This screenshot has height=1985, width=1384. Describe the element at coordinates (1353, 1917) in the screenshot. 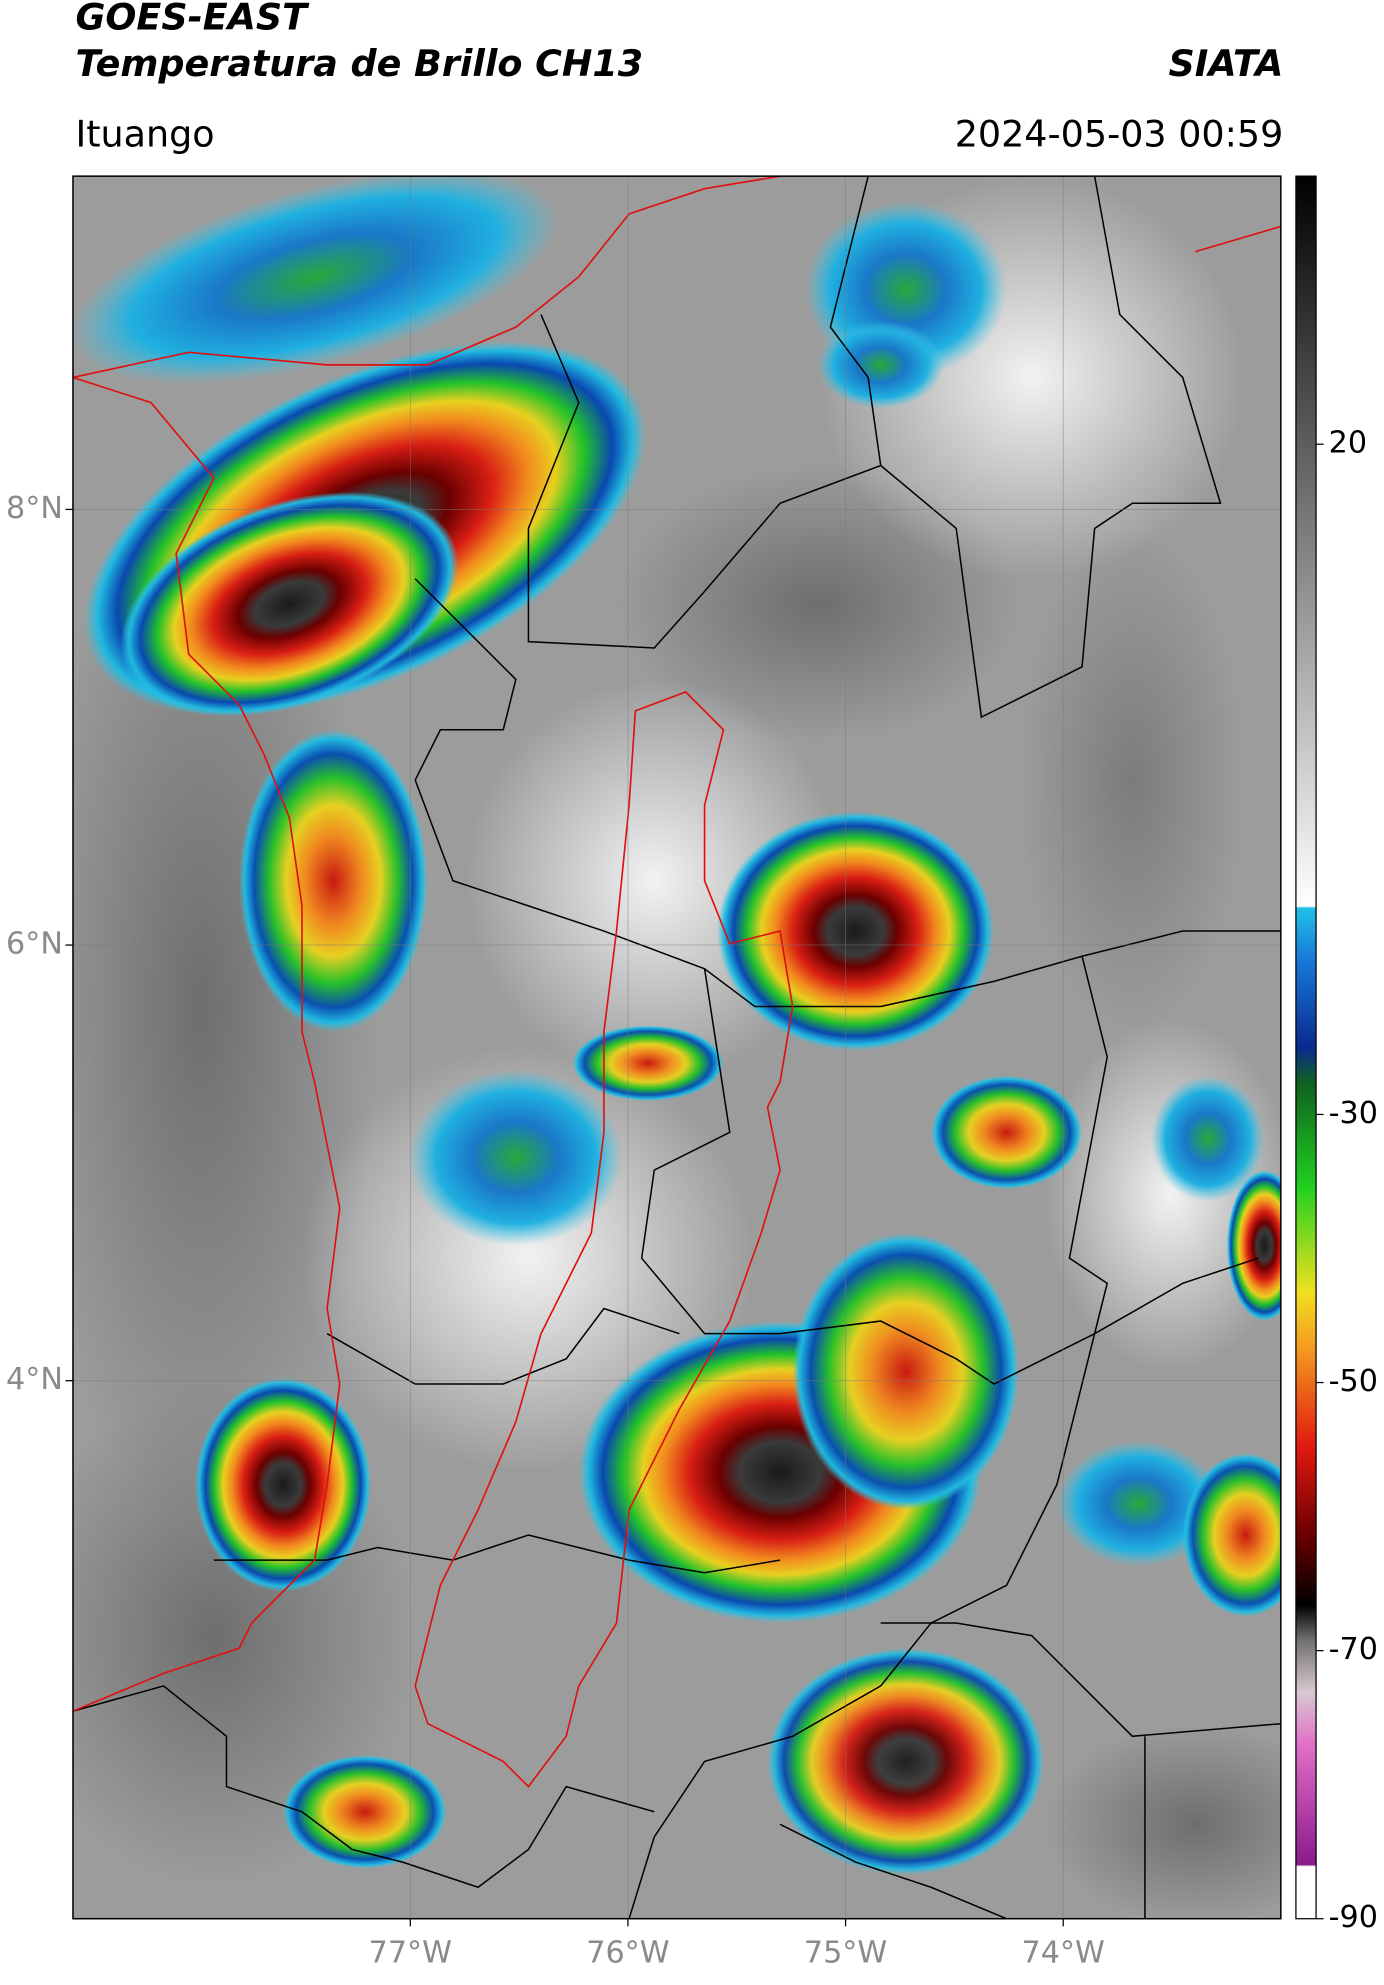

I see `colorbar-tick-label: -90` at that location.